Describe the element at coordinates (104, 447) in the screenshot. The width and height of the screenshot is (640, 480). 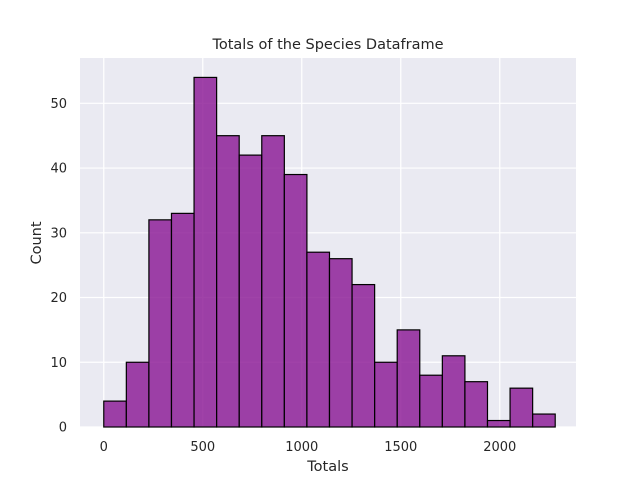
I see `x-tick-label: 0` at that location.